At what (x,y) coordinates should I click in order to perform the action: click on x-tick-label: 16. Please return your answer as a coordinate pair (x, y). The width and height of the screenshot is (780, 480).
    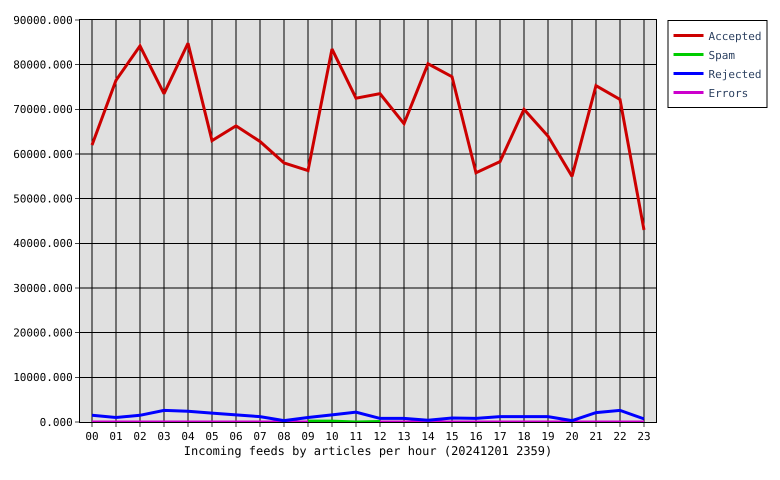
    Looking at the image, I should click on (476, 437).